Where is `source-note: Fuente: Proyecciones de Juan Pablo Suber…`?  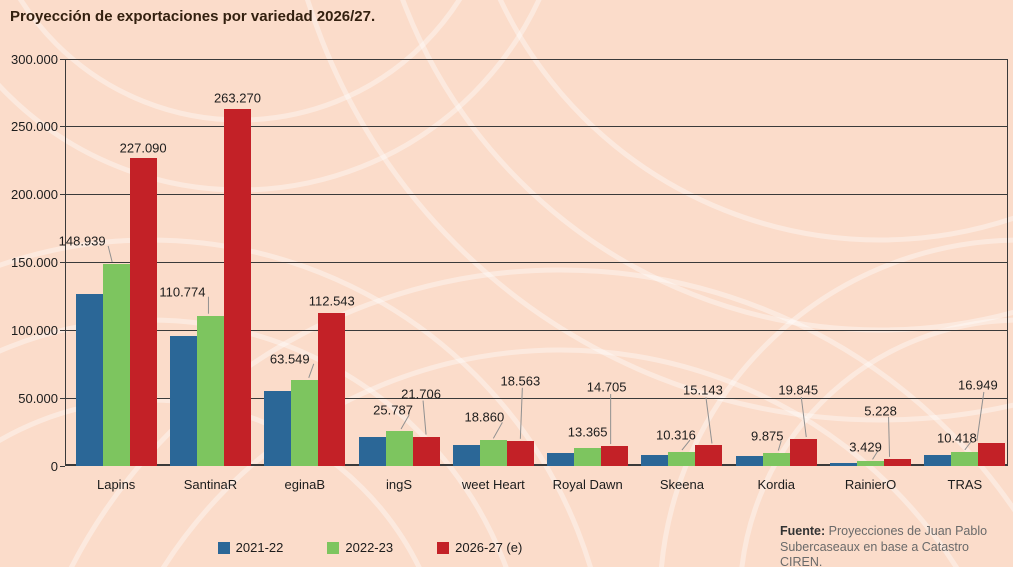
source-note: Fuente: Proyecciones de Juan Pablo Suber… is located at coordinates (893, 545).